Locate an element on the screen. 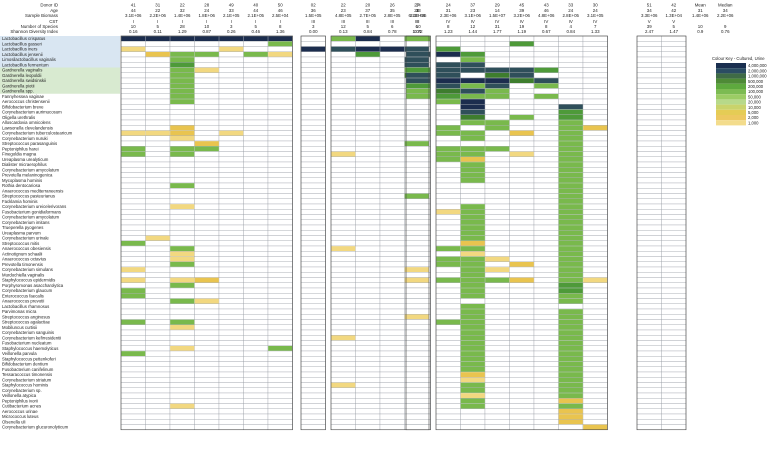  species-label: Lactobacillus gasseri is located at coordinates (22, 43).